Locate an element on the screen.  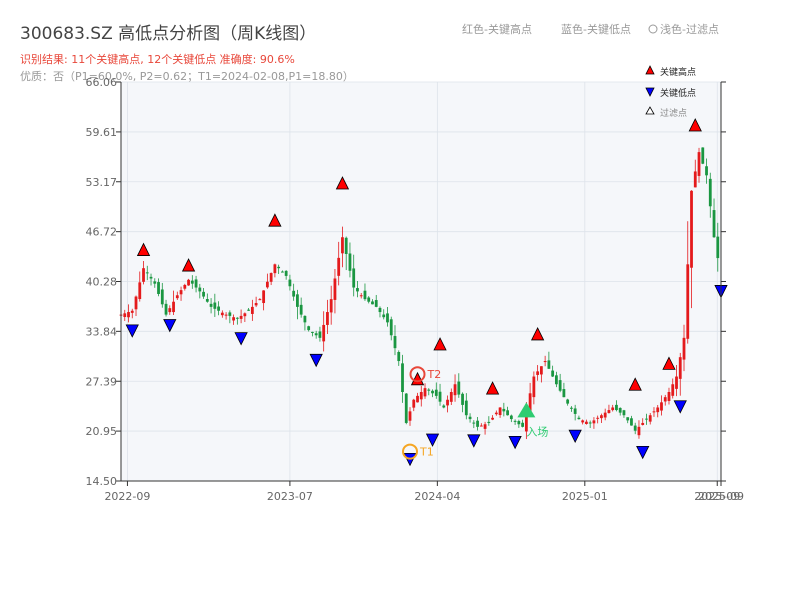
x-tick-label: 2025-01 is located at coordinates (585, 496).